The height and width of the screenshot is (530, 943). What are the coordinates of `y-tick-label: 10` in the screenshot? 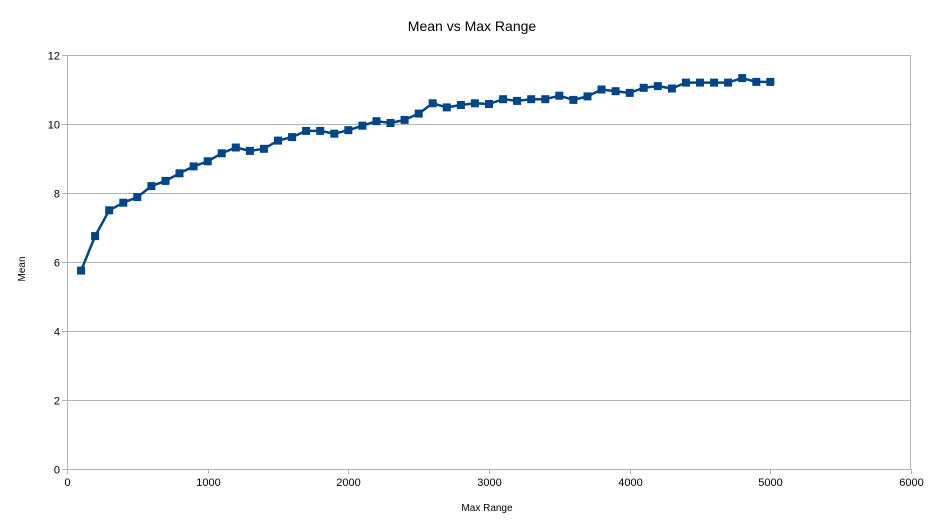 It's located at (54, 126).